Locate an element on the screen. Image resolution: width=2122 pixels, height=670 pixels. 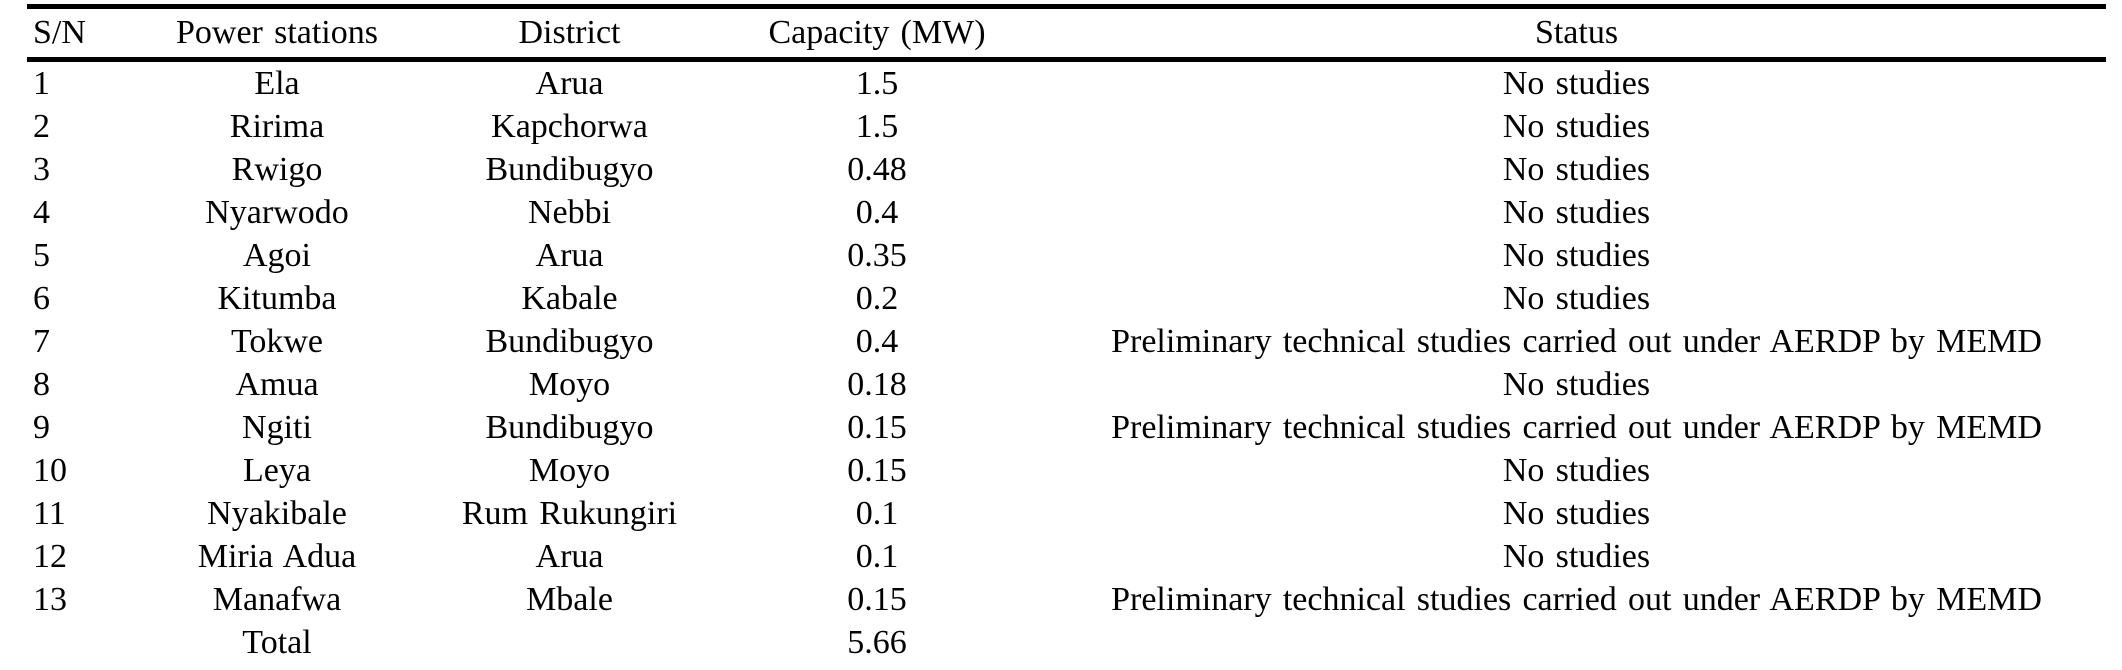
column-header-district: District is located at coordinates (569, 32).